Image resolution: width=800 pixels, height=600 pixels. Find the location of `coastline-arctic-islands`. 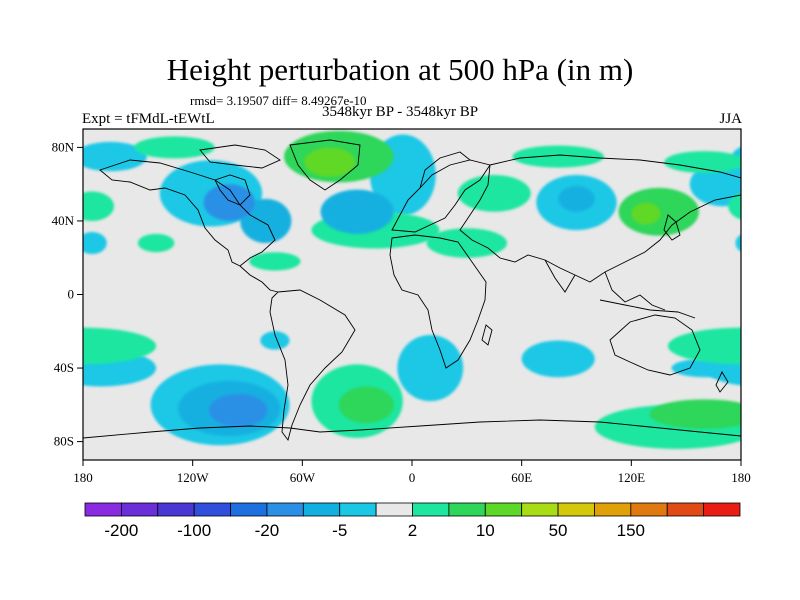

coastline-arctic-islands is located at coordinates (240, 156).